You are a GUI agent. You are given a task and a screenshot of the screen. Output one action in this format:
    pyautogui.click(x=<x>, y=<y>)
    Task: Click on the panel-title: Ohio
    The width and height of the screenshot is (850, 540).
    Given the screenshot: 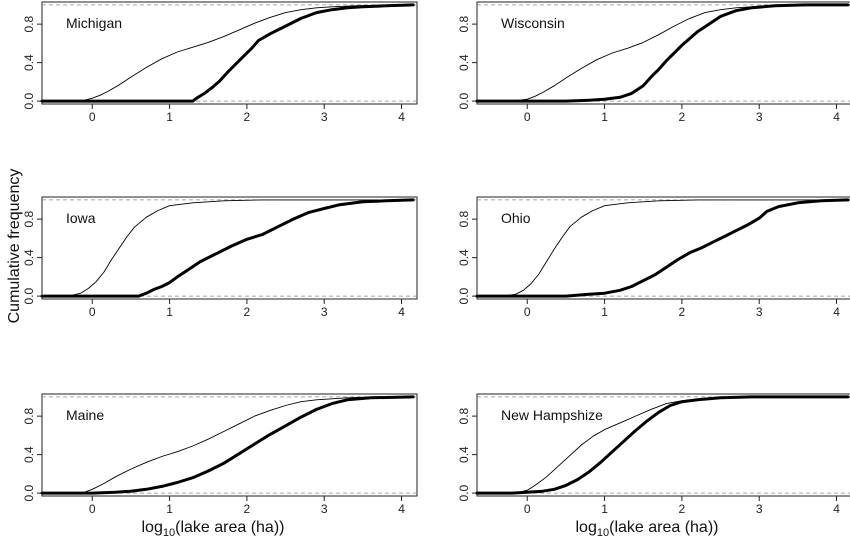 What is the action you would take?
    pyautogui.click(x=516, y=218)
    